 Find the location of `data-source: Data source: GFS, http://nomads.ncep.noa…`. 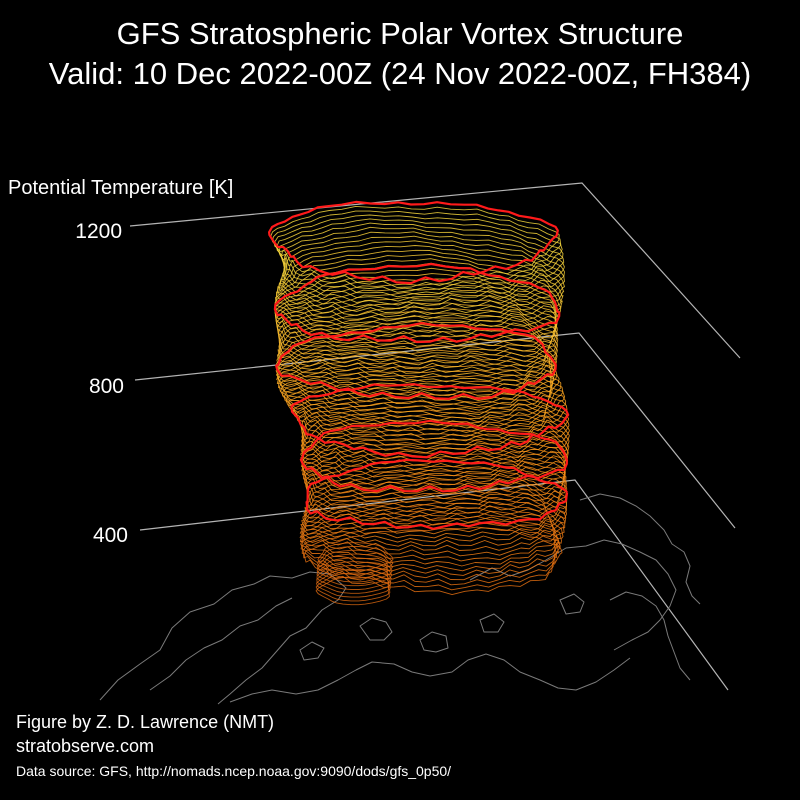

data-source: Data source: GFS, http://nomads.ncep.noa… is located at coordinates (233, 771).